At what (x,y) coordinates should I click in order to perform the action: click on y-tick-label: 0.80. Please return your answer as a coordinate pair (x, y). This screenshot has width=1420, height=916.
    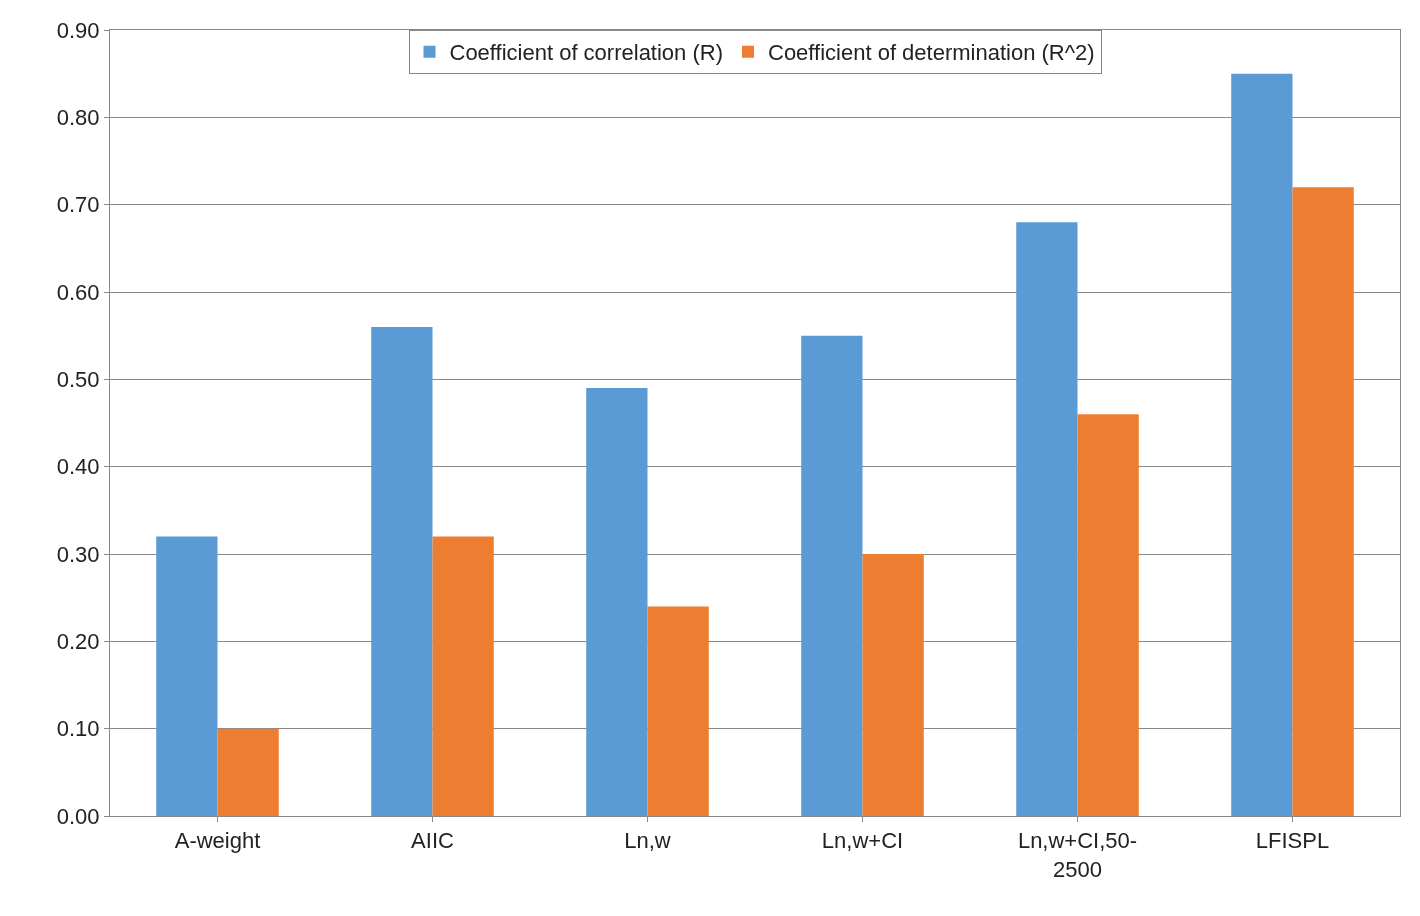
    Looking at the image, I should click on (78, 118).